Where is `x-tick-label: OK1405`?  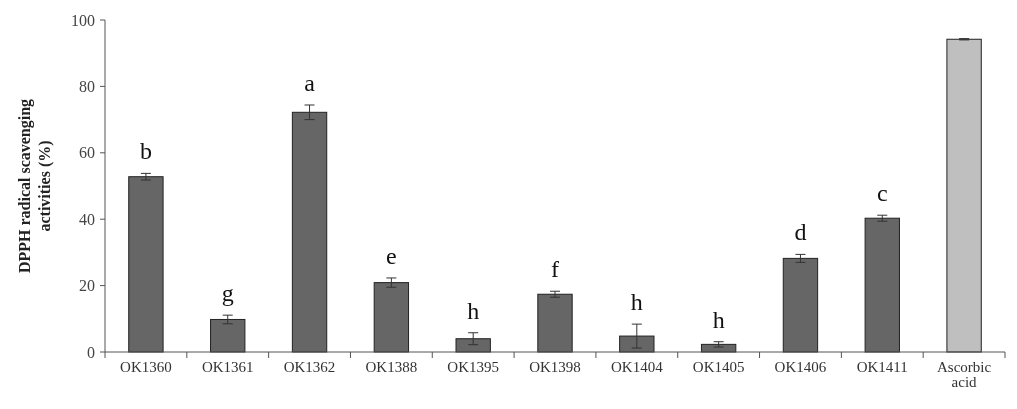
x-tick-label: OK1405 is located at coordinates (718, 367).